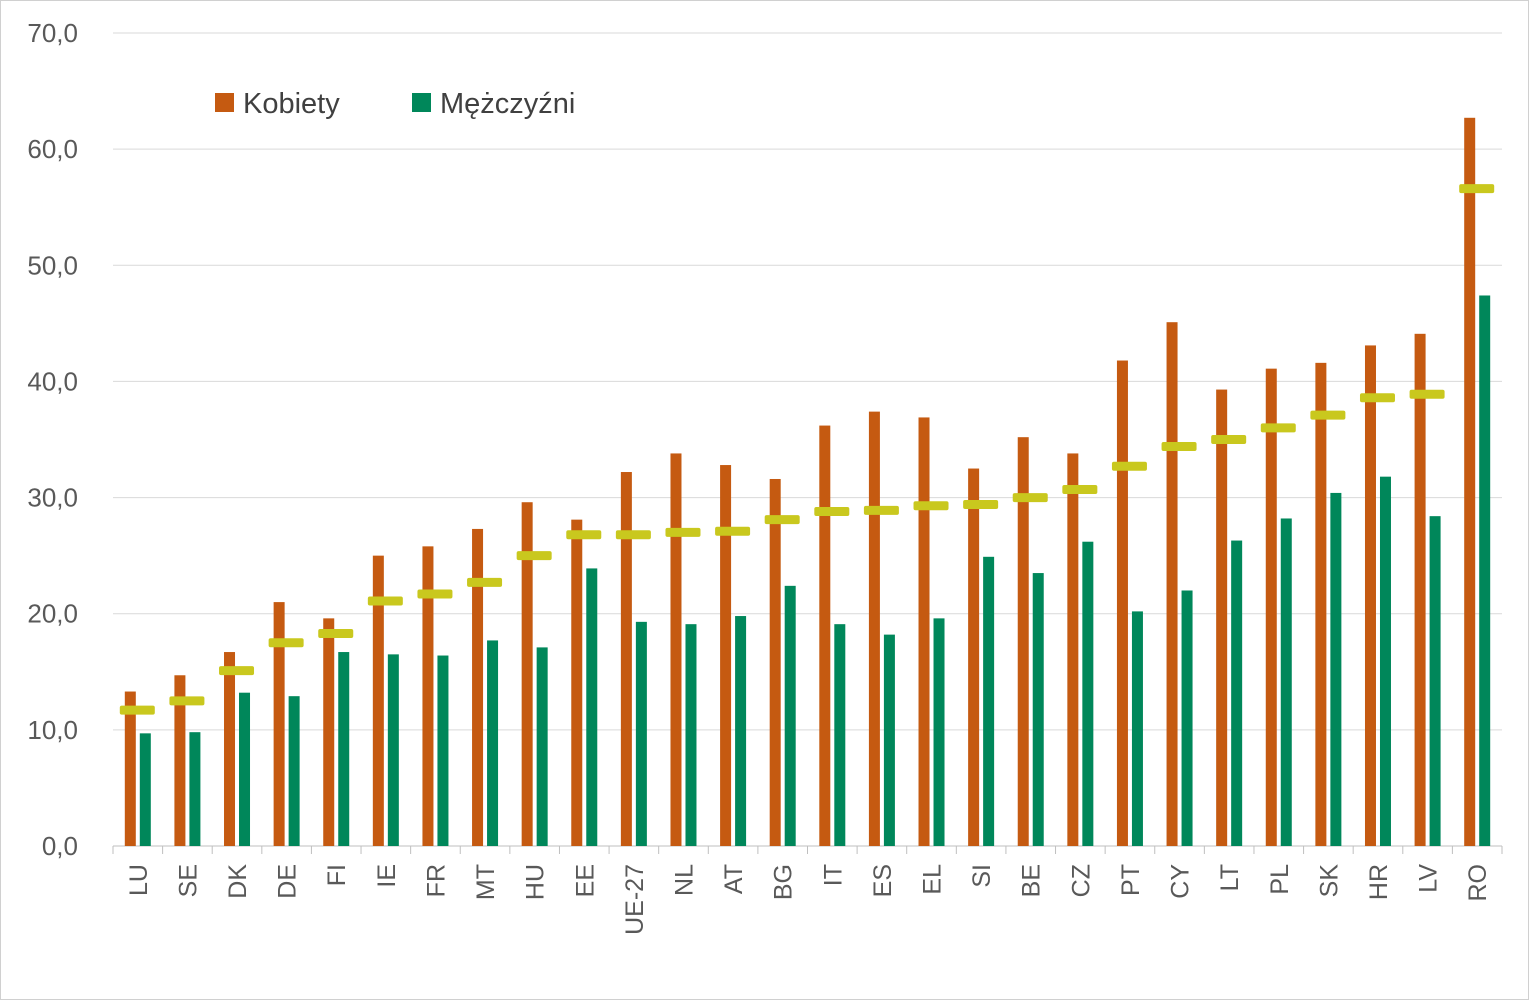  Describe the element at coordinates (493, 743) in the screenshot. I see `bar-mezczyzni-MT` at that location.